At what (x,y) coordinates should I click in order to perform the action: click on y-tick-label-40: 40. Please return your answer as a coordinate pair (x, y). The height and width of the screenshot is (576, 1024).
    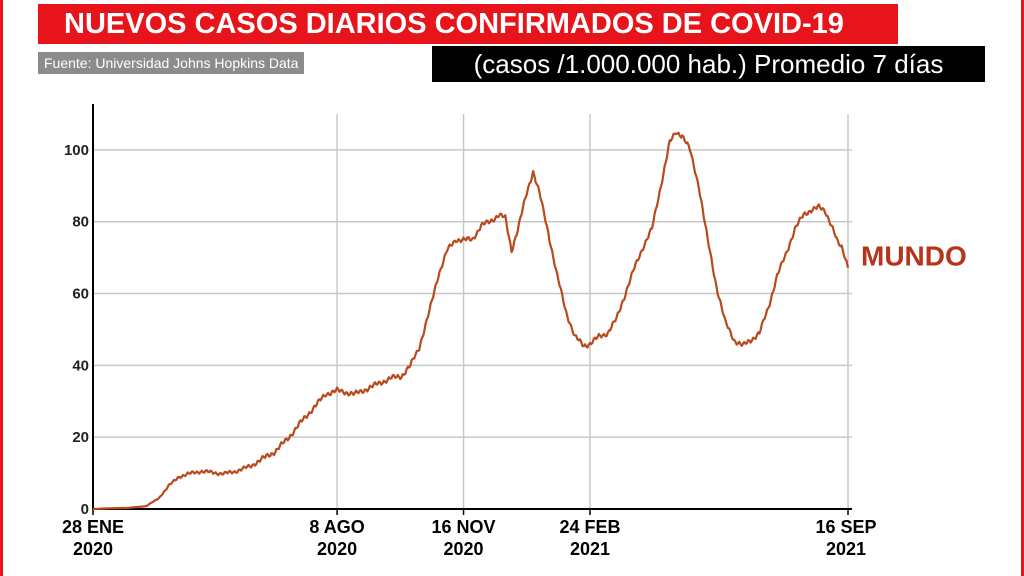
    Looking at the image, I should click on (80, 365).